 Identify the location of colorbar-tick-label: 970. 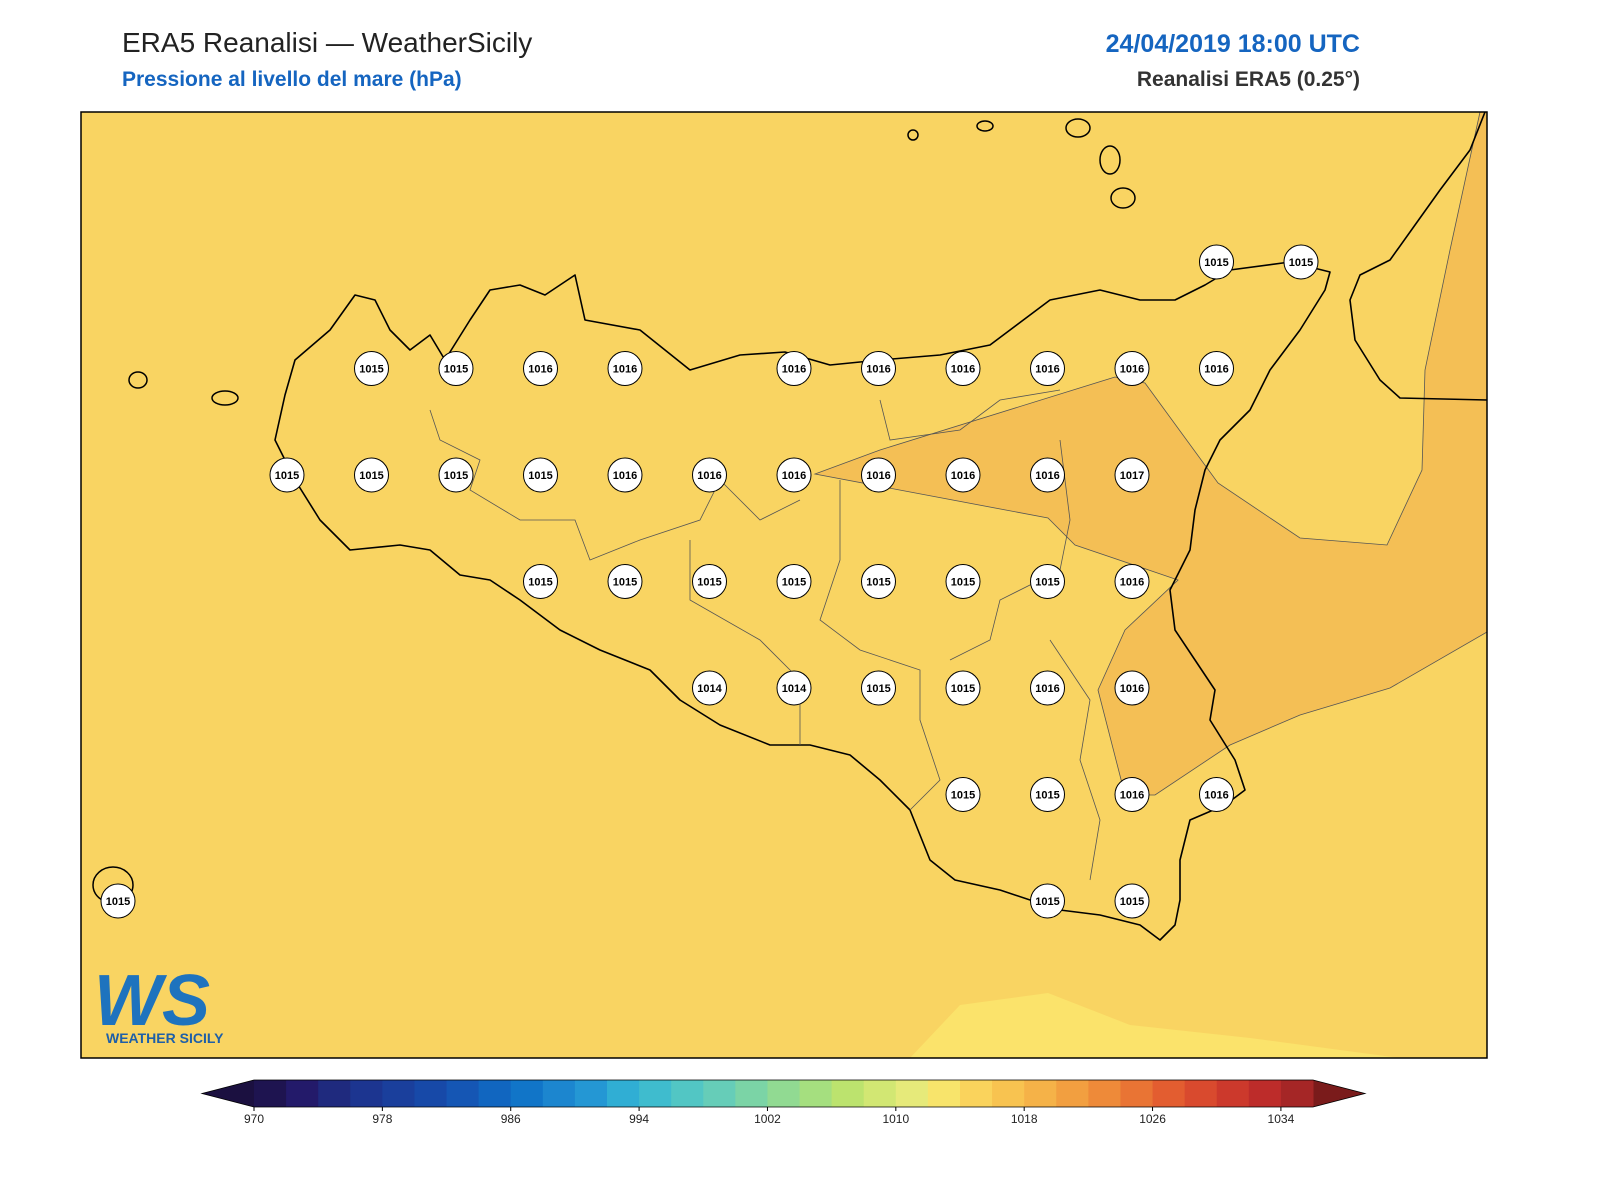
(254, 1119).